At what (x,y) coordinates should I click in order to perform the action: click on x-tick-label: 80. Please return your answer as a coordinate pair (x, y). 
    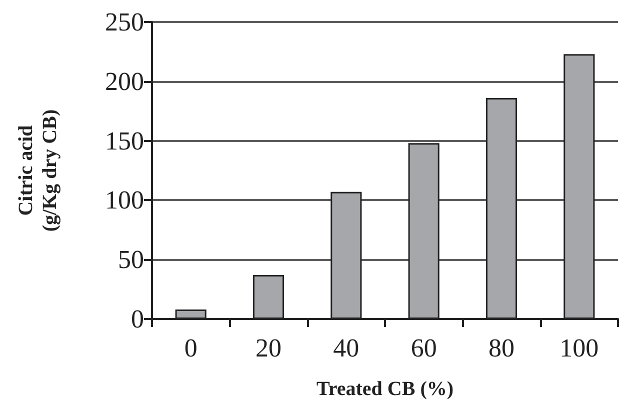
    Looking at the image, I should click on (501, 348).